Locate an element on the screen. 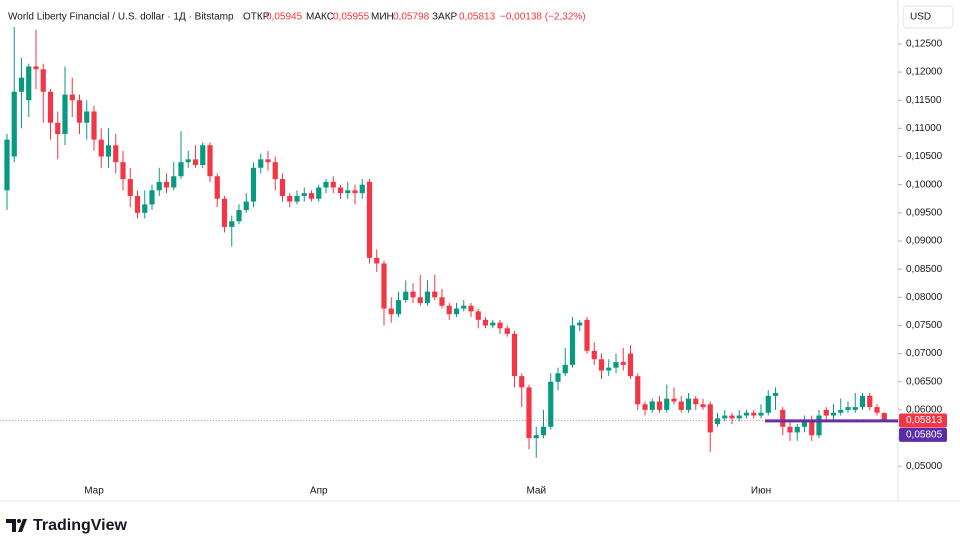 Image resolution: width=960 pixels, height=539 pixels. legend-label: МИН is located at coordinates (382, 17).